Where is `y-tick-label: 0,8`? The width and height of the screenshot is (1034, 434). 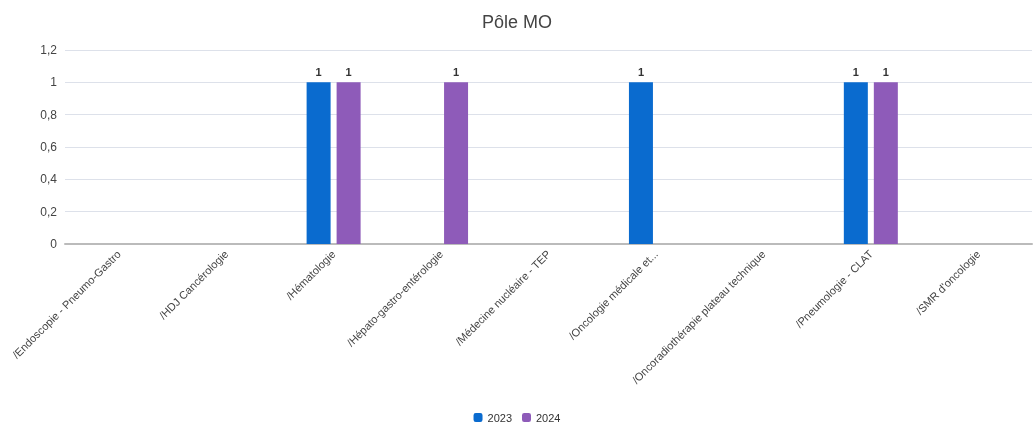
y-tick-label: 0,8 is located at coordinates (49, 114).